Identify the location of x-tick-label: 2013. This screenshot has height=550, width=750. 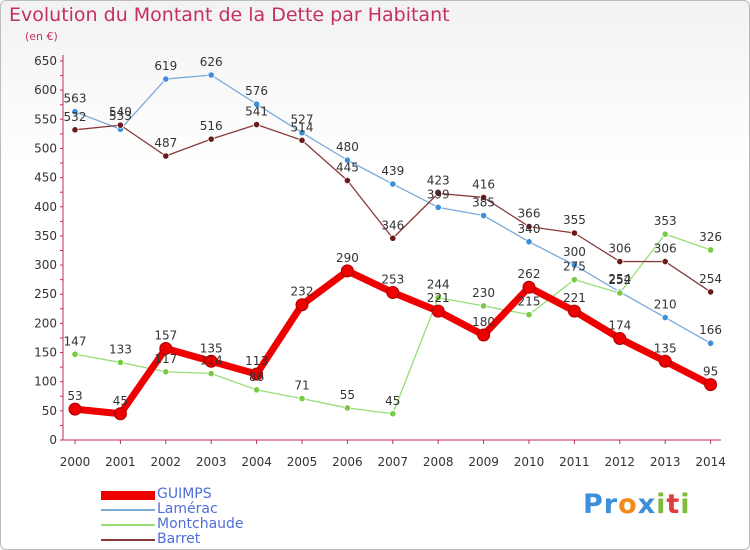
(665, 462).